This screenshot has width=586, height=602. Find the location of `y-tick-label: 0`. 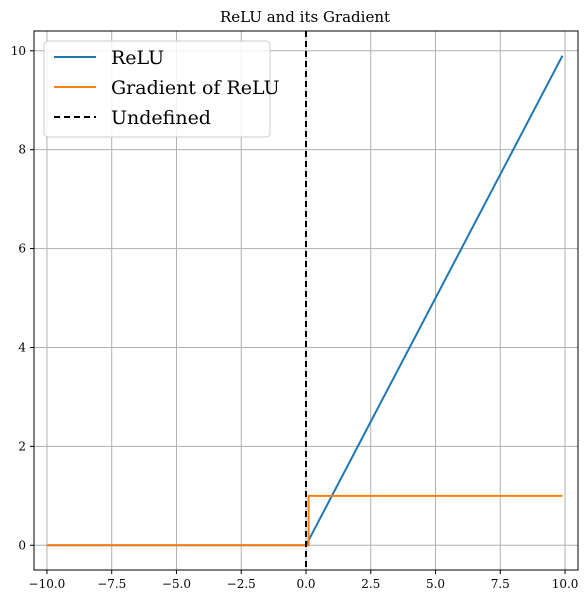

y-tick-label: 0 is located at coordinates (22, 545).